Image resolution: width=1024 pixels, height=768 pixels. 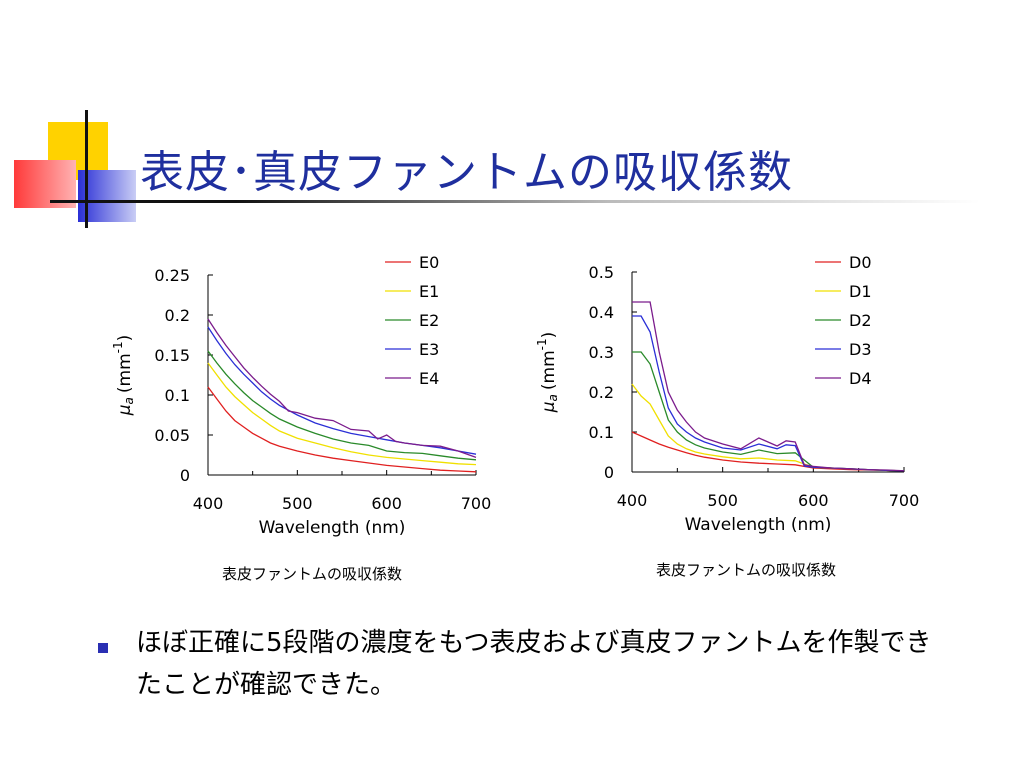 I want to click on dermis-y-symbol: μ, so click(x=549, y=407).